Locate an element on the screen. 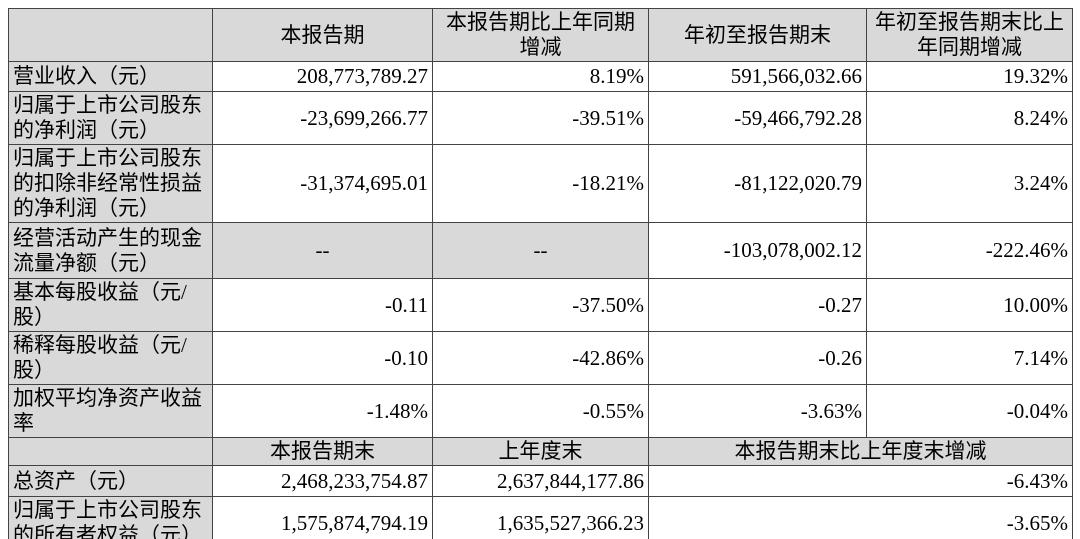 The image size is (1080, 539). cell-value: -31,374,695.01 is located at coordinates (322, 183).